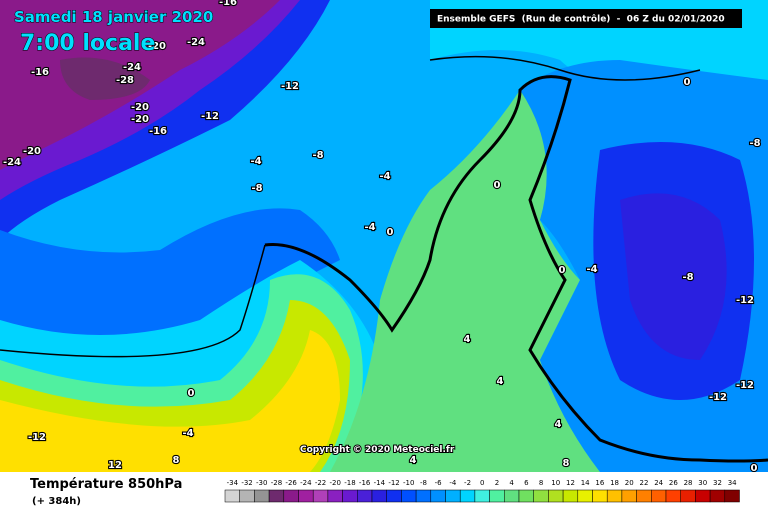  I want to click on scale-label: 24, so click(658, 483).